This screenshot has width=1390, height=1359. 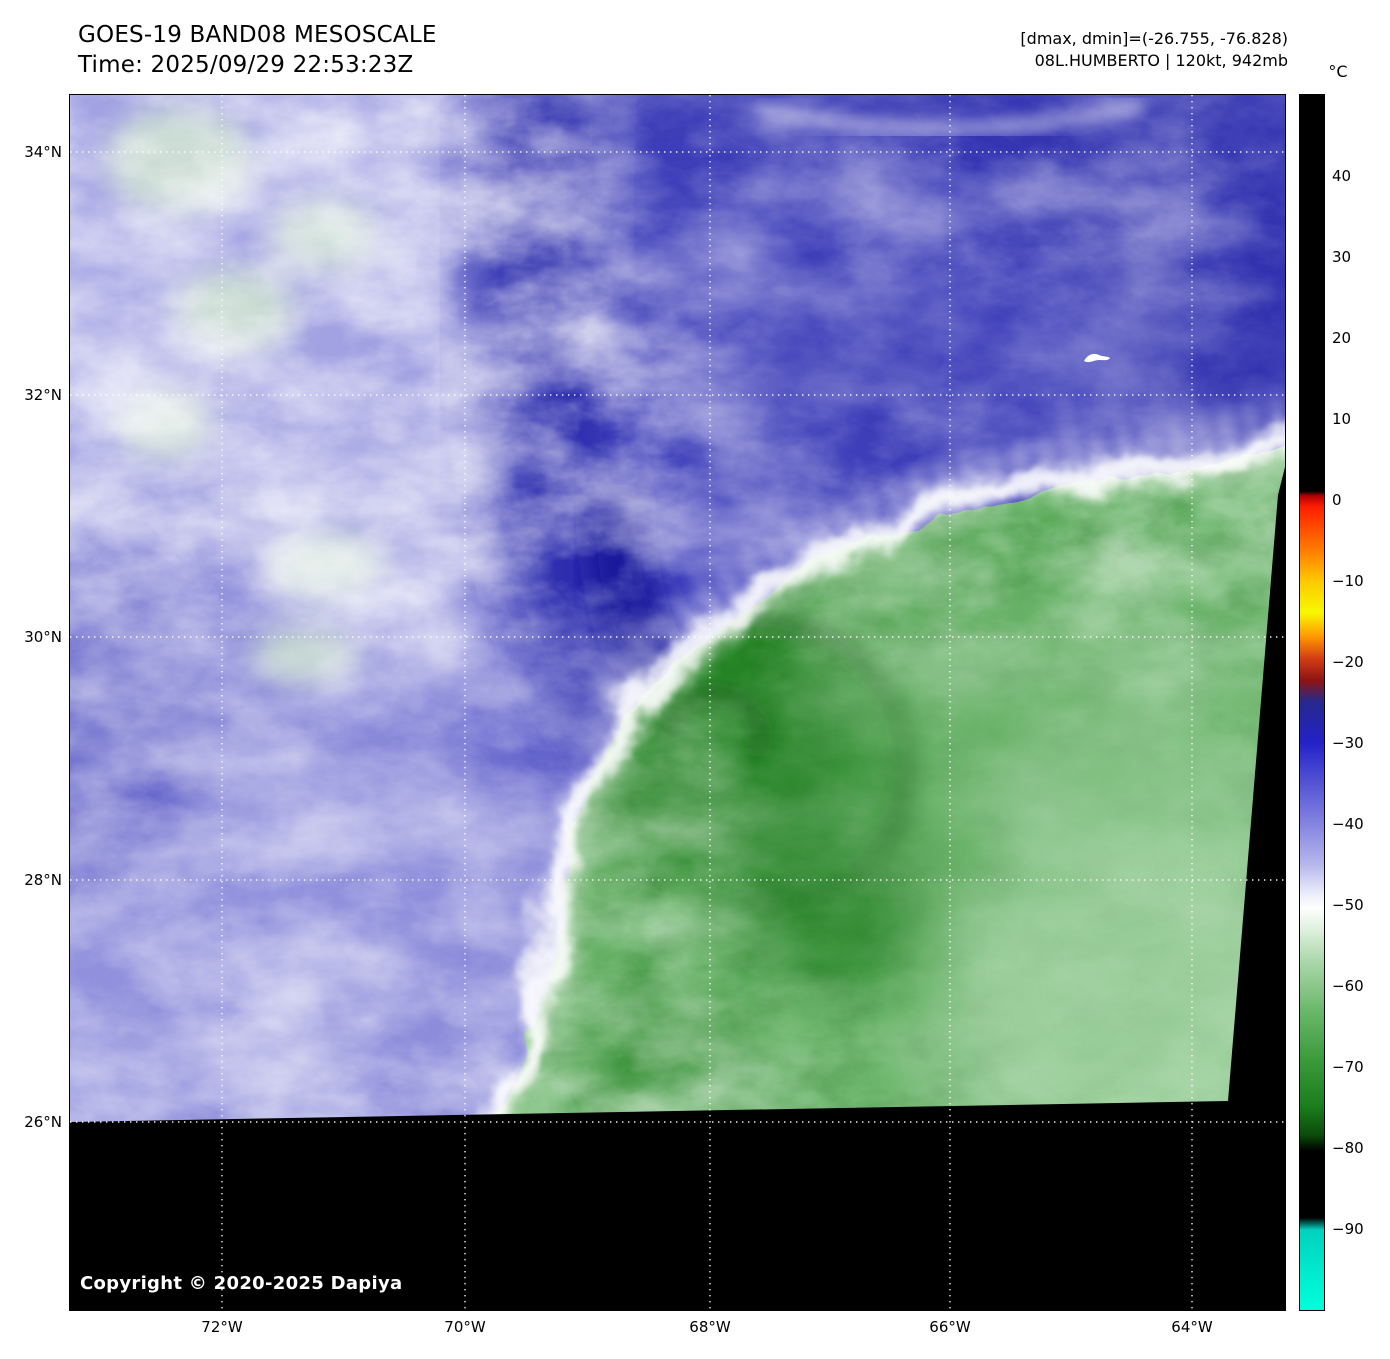 What do you see at coordinates (43, 152) in the screenshot?
I see `lat-label: 34°N` at bounding box center [43, 152].